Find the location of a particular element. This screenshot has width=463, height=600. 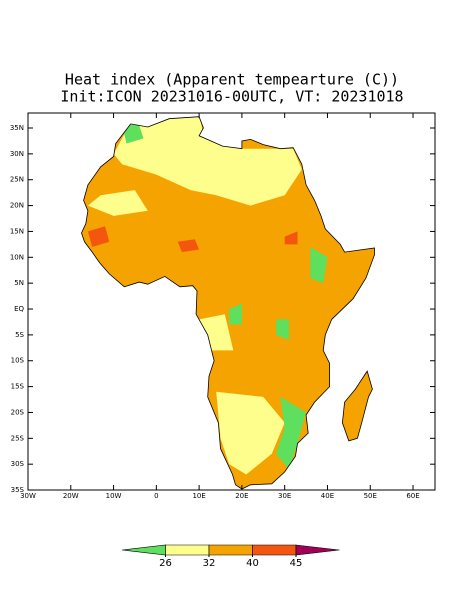

lon-tick-label: 30E is located at coordinates (284, 496).